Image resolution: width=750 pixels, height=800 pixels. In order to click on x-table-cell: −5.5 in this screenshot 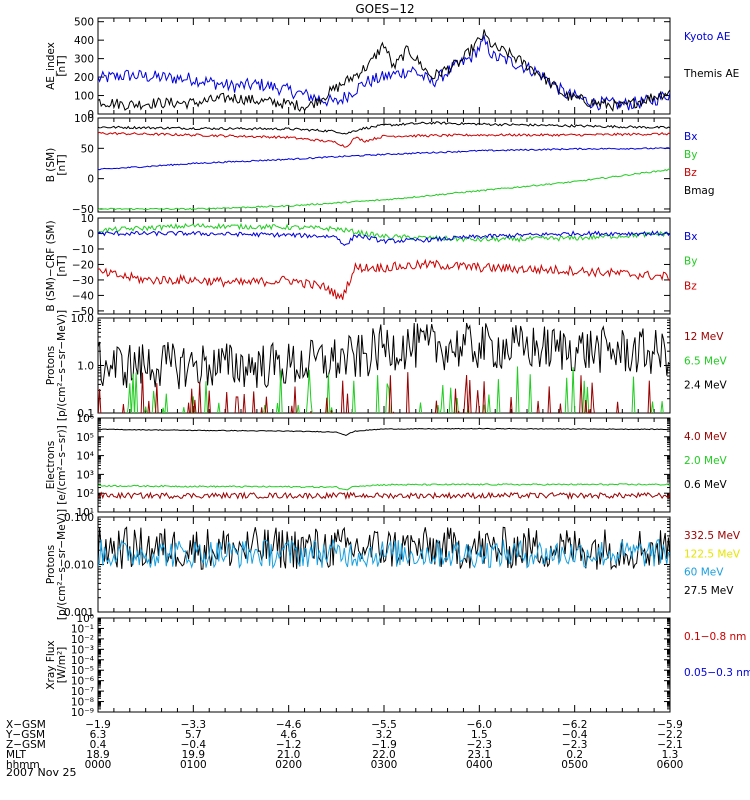, I will do `click(384, 725)`.